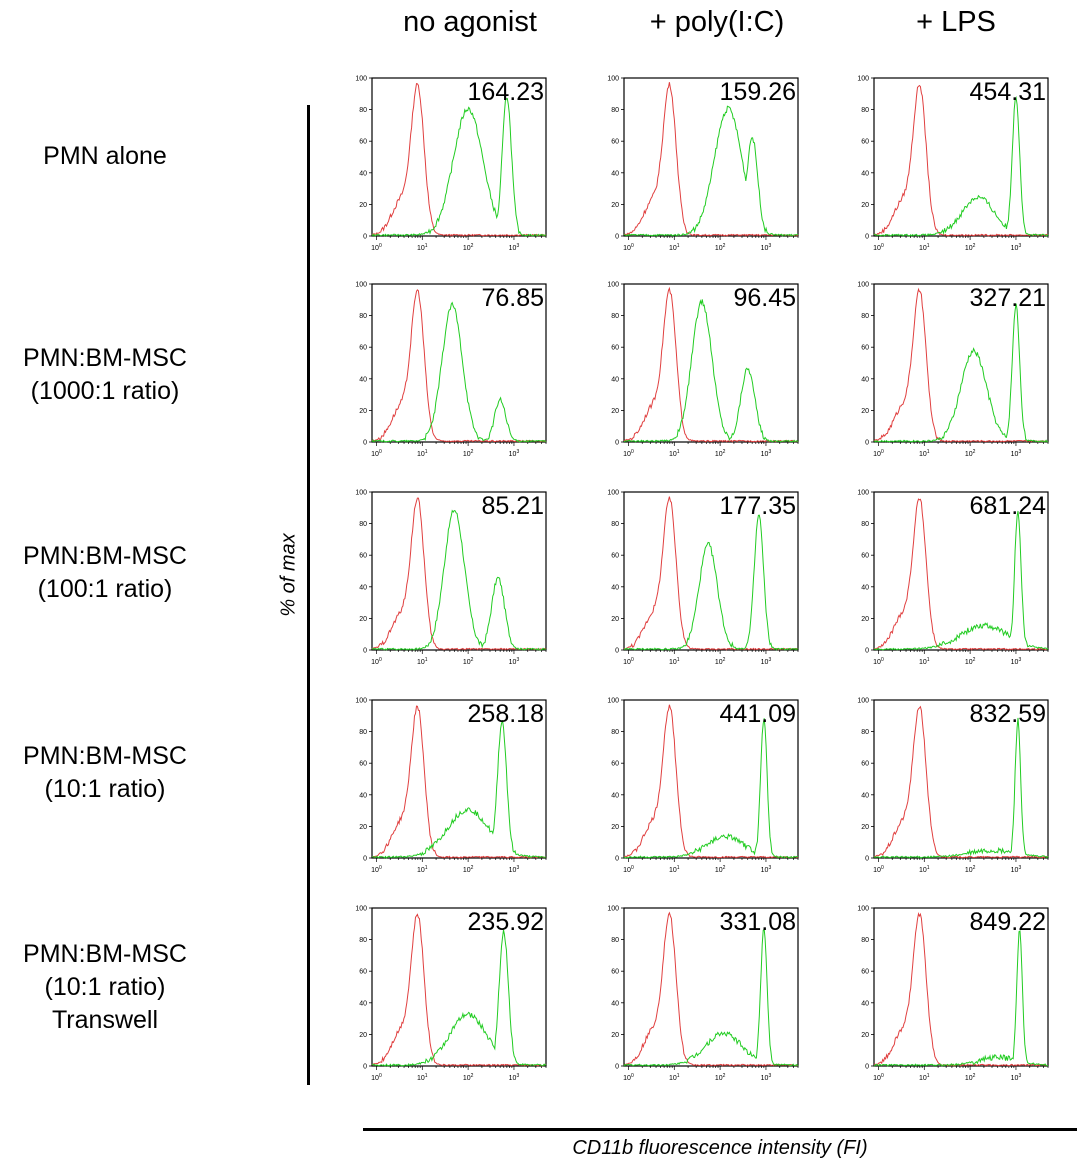  Describe the element at coordinates (953, 786) in the screenshot. I see `histogram-panel: 0 20 40 60 80 100 10⁰ 10¹ 10² 10³ 832.59` at that location.